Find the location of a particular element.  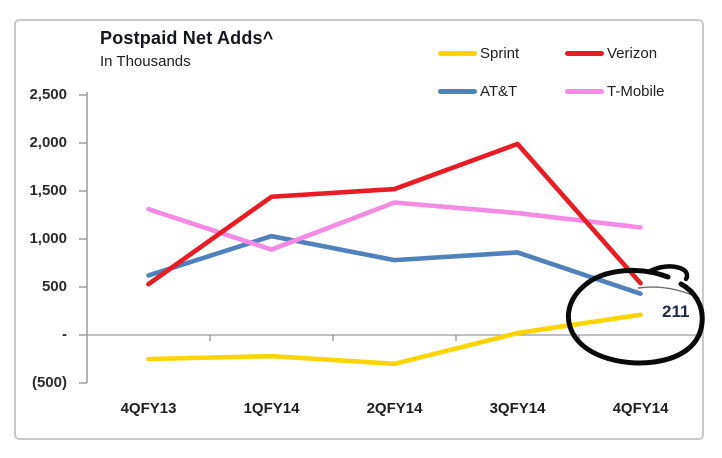

legend-label-verizon: Verizon is located at coordinates (632, 53).